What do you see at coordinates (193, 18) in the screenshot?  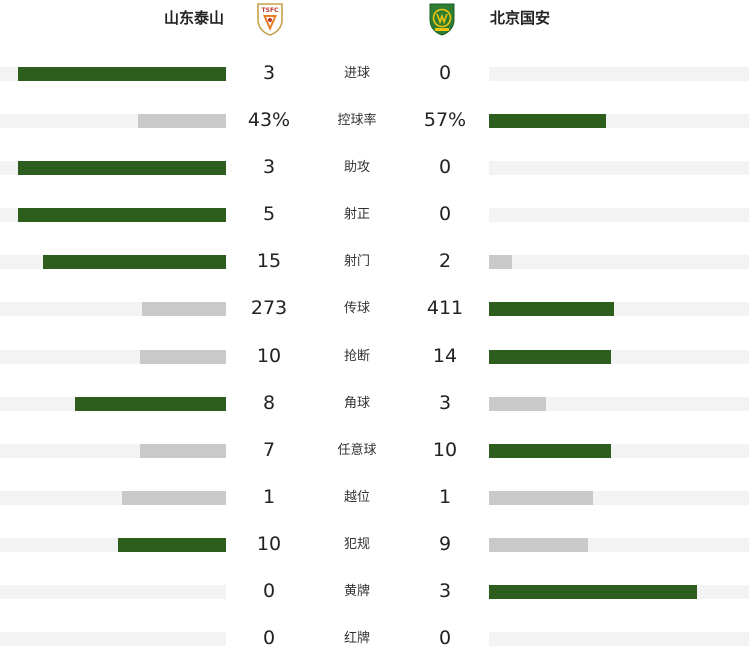 I see `home-team-name: 山东泰山` at bounding box center [193, 18].